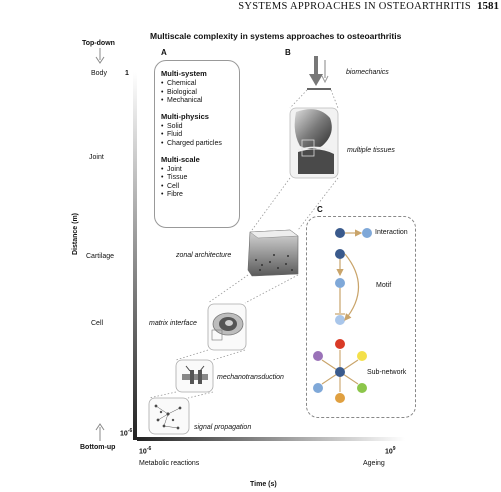 The height and width of the screenshot is (492, 501). I want to click on running-header-title: SYSTEMS APPROACHES IN OSTEOARTHRITIS, so click(354, 6).